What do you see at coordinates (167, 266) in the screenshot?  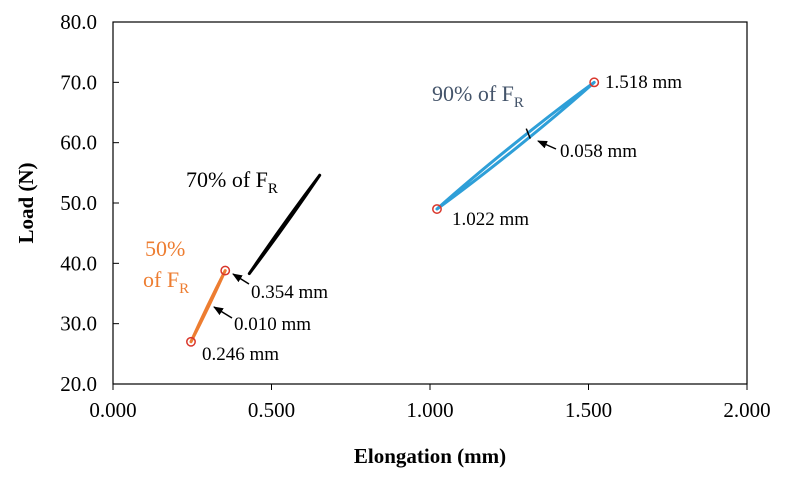 I see `series-label-50: 50% of FR` at bounding box center [167, 266].